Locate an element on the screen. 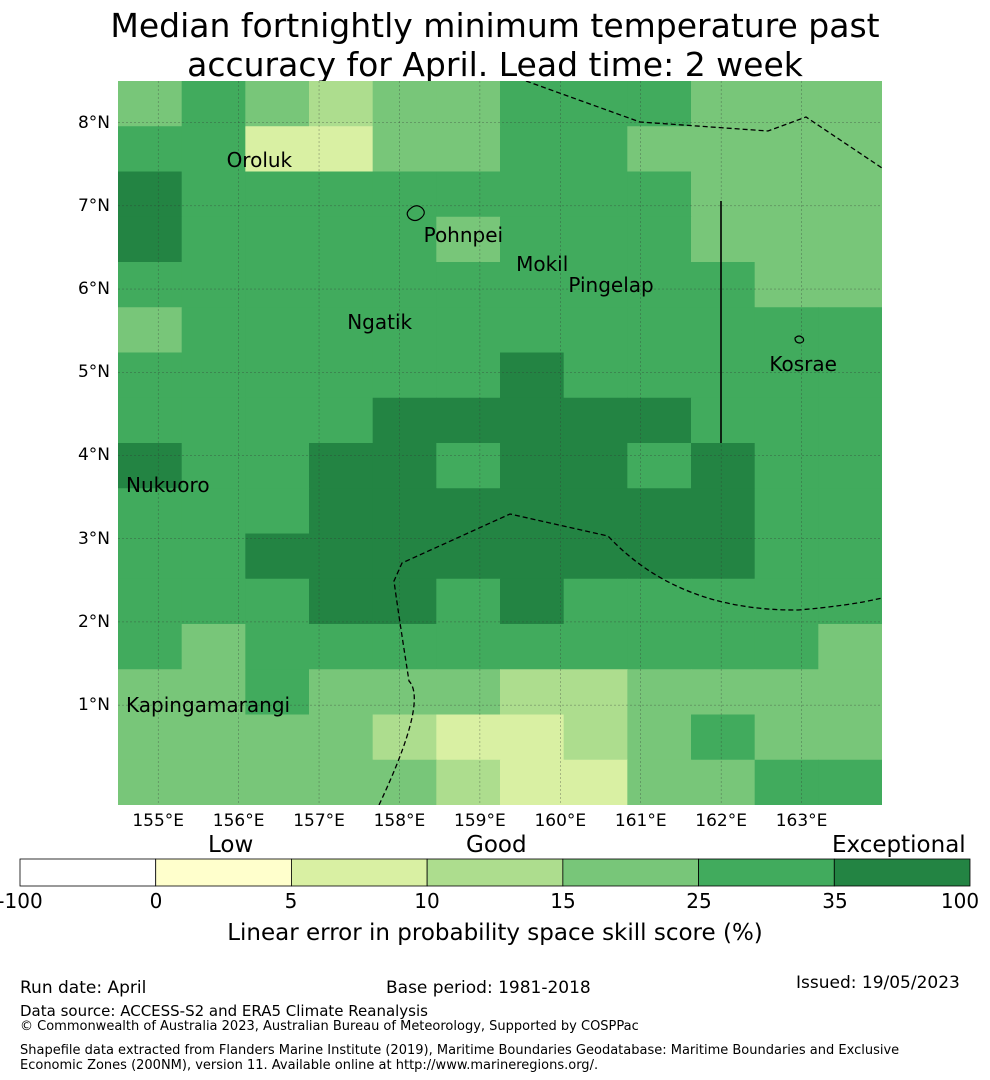 The width and height of the screenshot is (990, 1080). issued-date: Issued: 19/05/2023 is located at coordinates (878, 983).